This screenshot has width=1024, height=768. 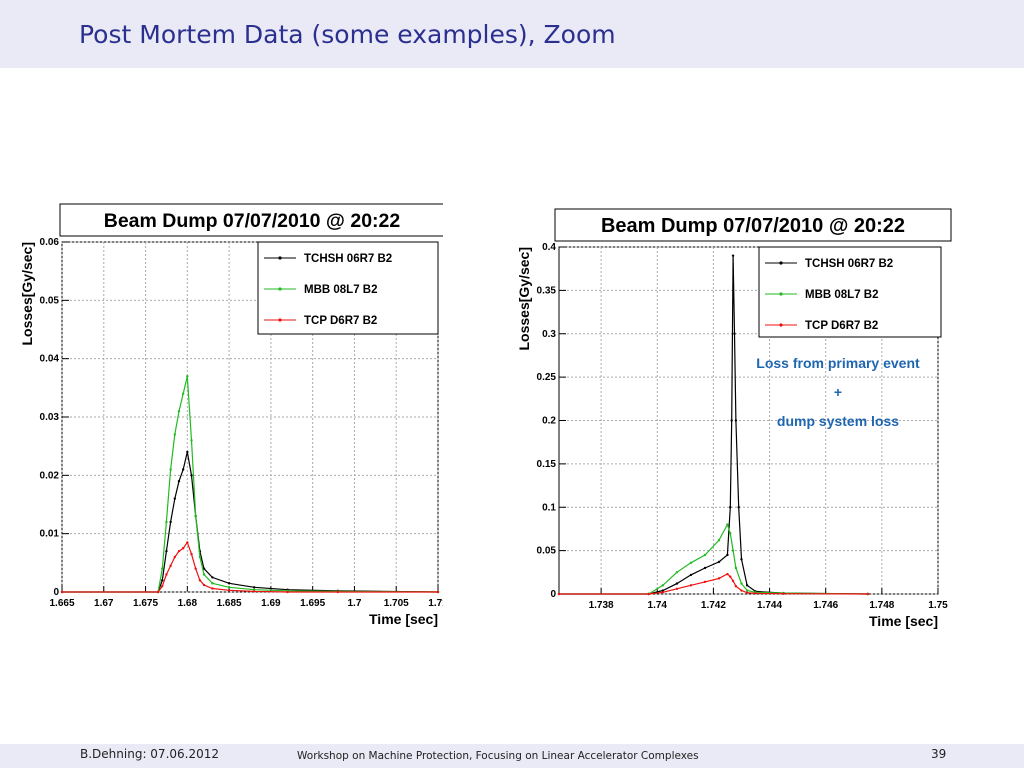 I want to click on x-tick-label: 1.742, so click(x=713, y=605).